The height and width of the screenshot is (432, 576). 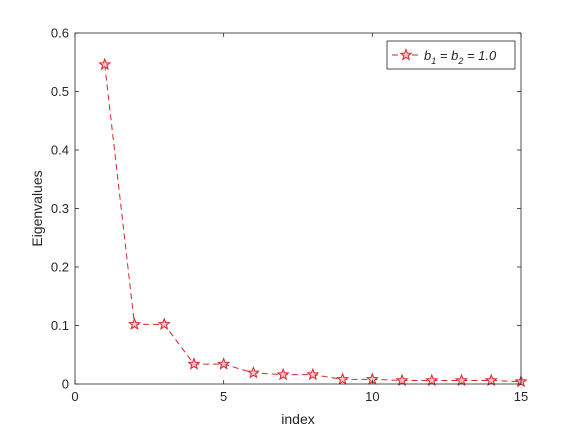 What do you see at coordinates (372, 396) in the screenshot?
I see `x-tick-label: 10` at bounding box center [372, 396].